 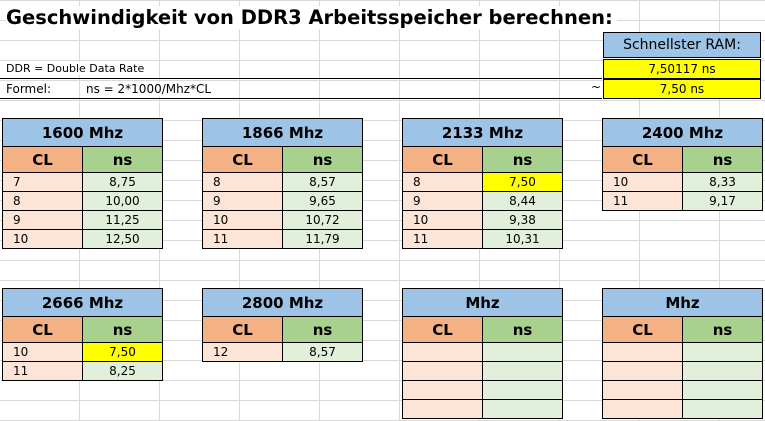 I want to click on ns-cell: 11,79, so click(x=322, y=239).